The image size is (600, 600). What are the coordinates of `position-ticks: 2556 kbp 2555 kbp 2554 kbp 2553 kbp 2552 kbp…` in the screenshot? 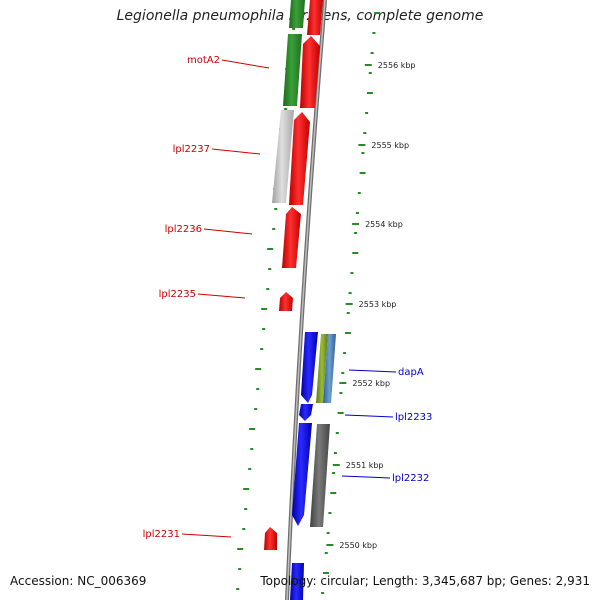 It's located at (371, 305).